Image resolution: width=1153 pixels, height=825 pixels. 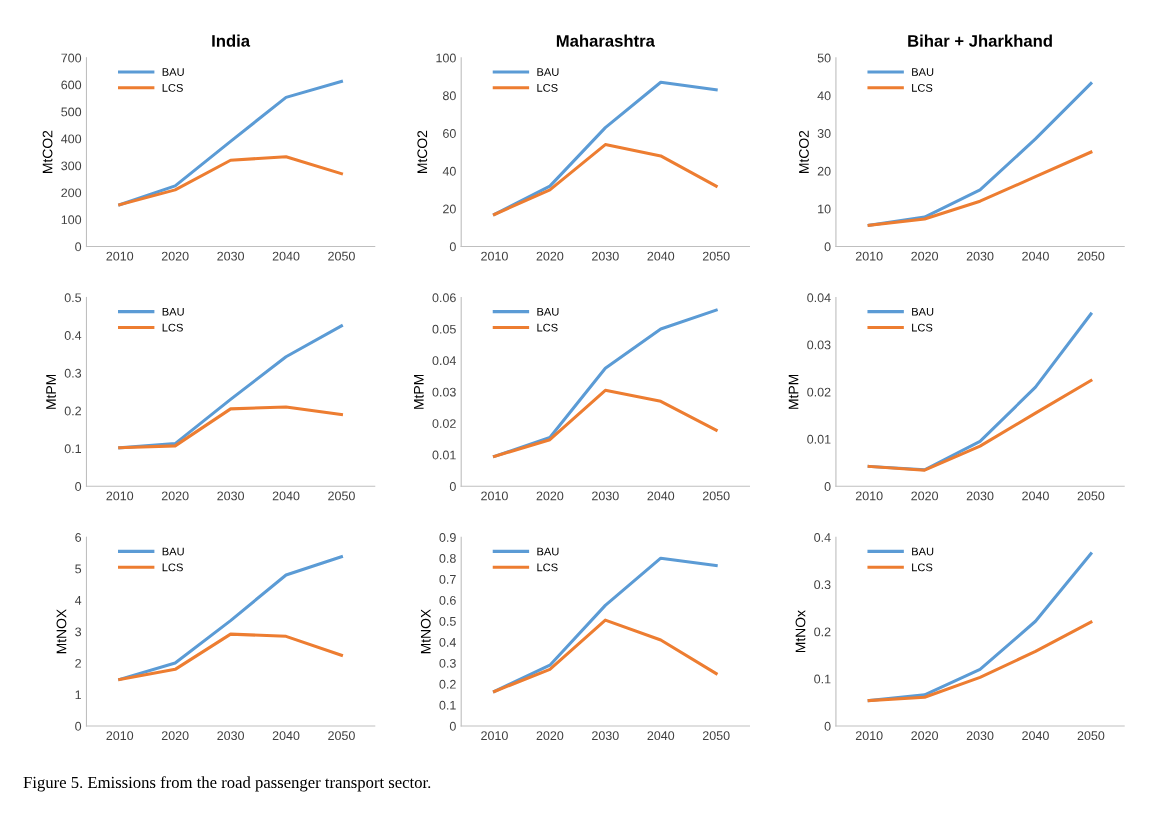 I want to click on y-tick-label: 0.5, so click(x=73, y=298).